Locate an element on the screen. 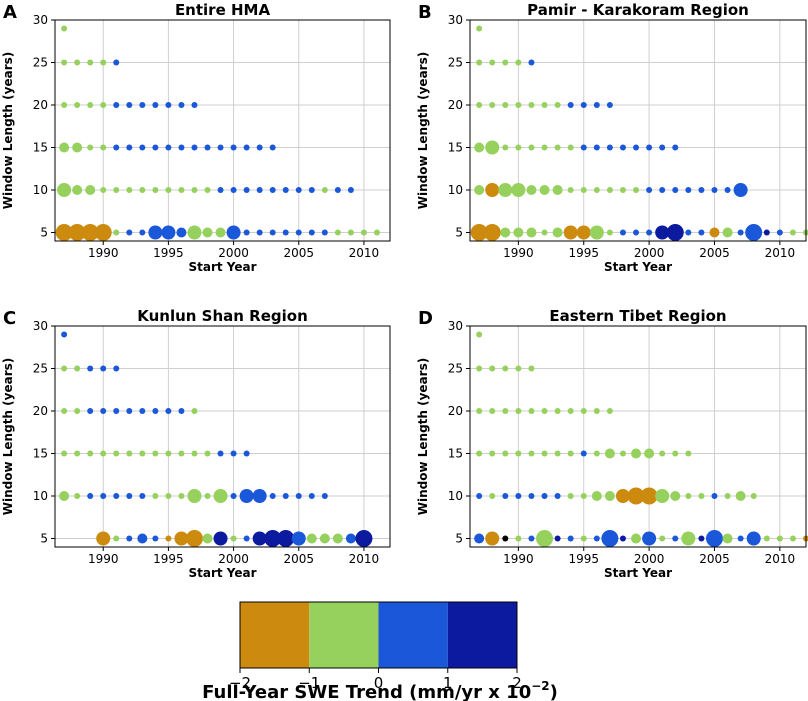  plot-frame is located at coordinates (222, 436).